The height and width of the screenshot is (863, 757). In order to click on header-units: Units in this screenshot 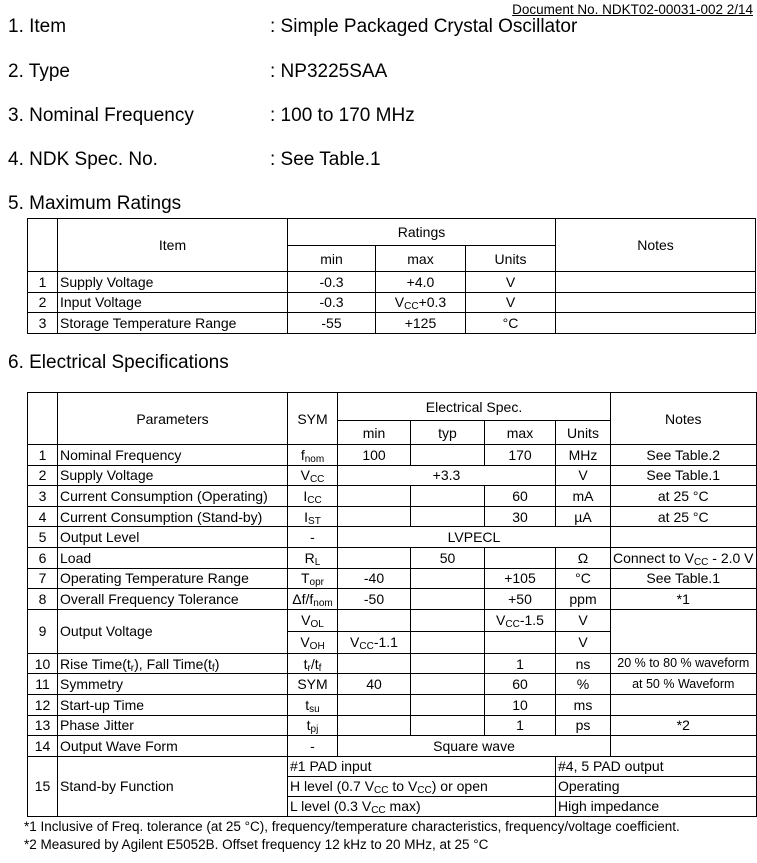, I will do `click(583, 432)`.